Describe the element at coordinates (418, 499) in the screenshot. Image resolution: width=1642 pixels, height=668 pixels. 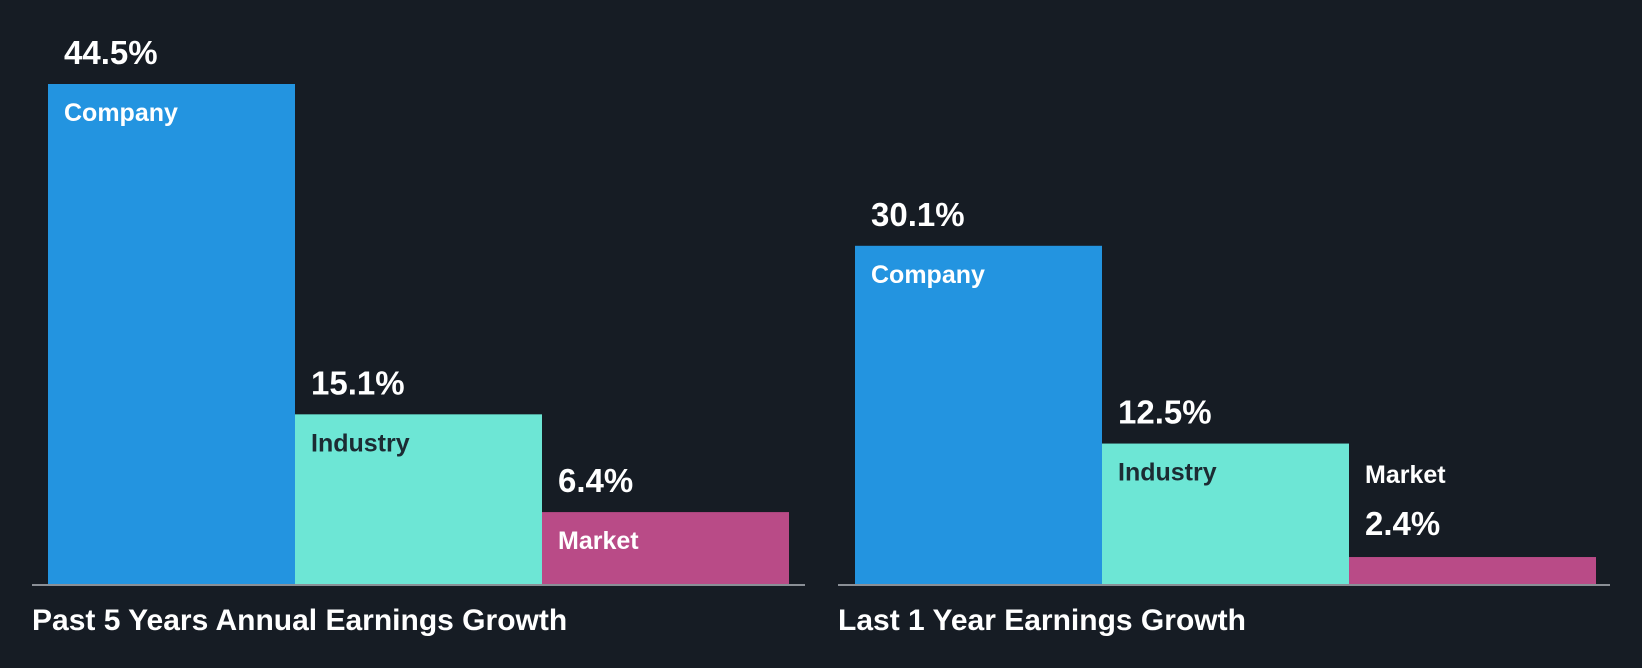
I see `bar-industry-past-5-years` at that location.